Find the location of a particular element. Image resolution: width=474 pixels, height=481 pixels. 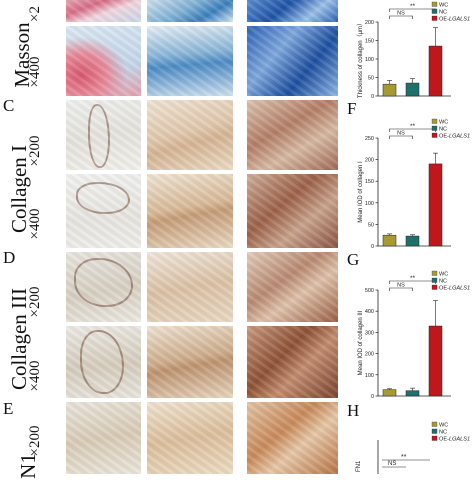

fn1-star-label: ** is located at coordinates (404, 457).